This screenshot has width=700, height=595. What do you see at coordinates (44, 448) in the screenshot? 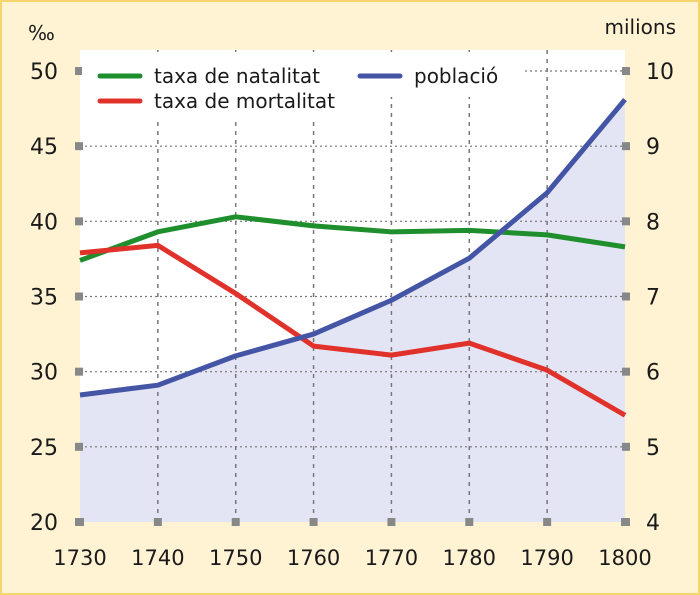
I see `left-tick-label: 25` at bounding box center [44, 448].